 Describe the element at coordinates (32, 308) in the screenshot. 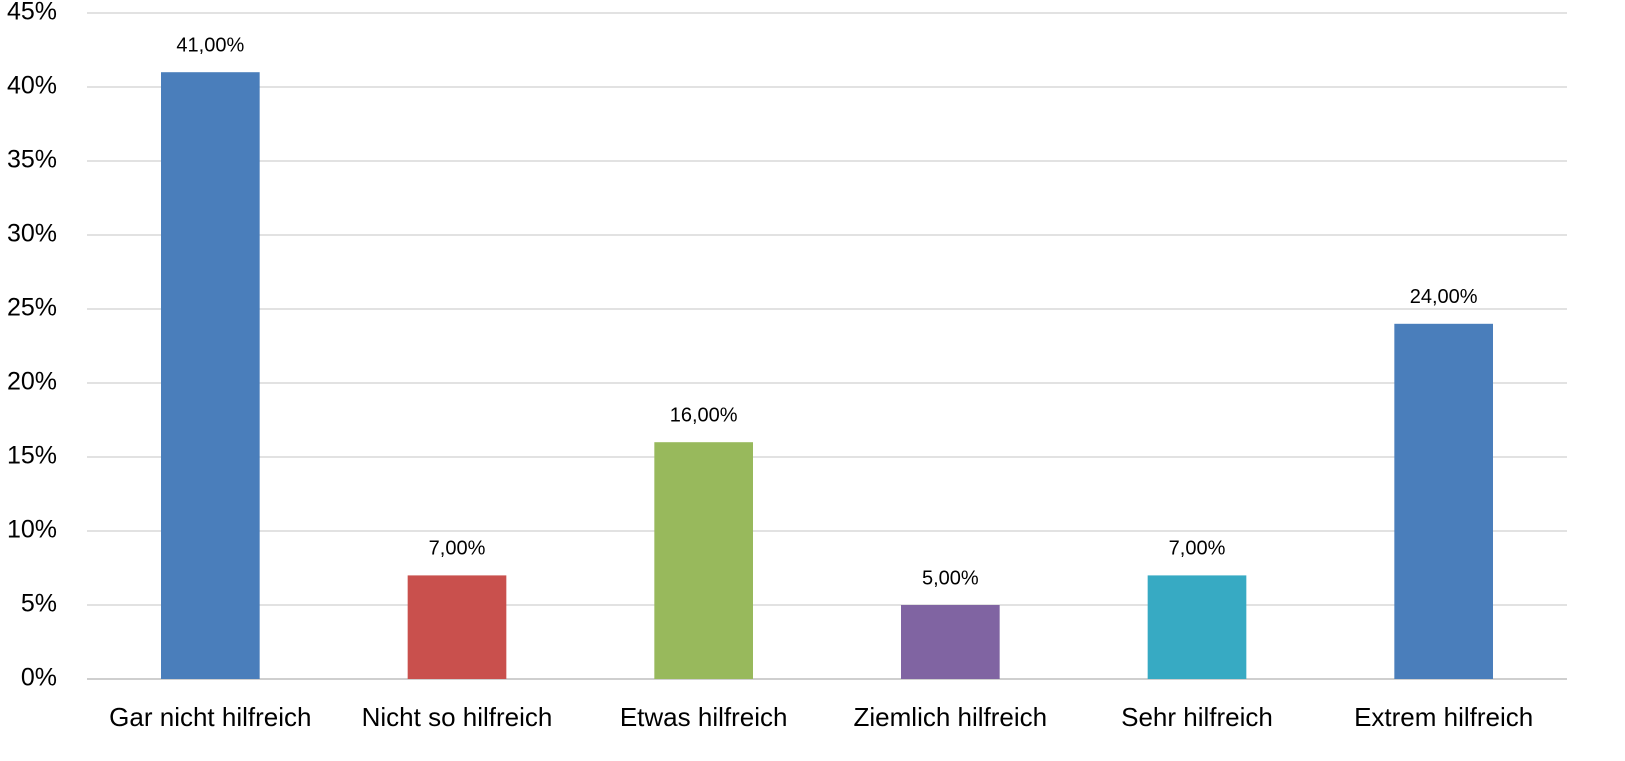

I see `y-tick-label: 25%` at that location.